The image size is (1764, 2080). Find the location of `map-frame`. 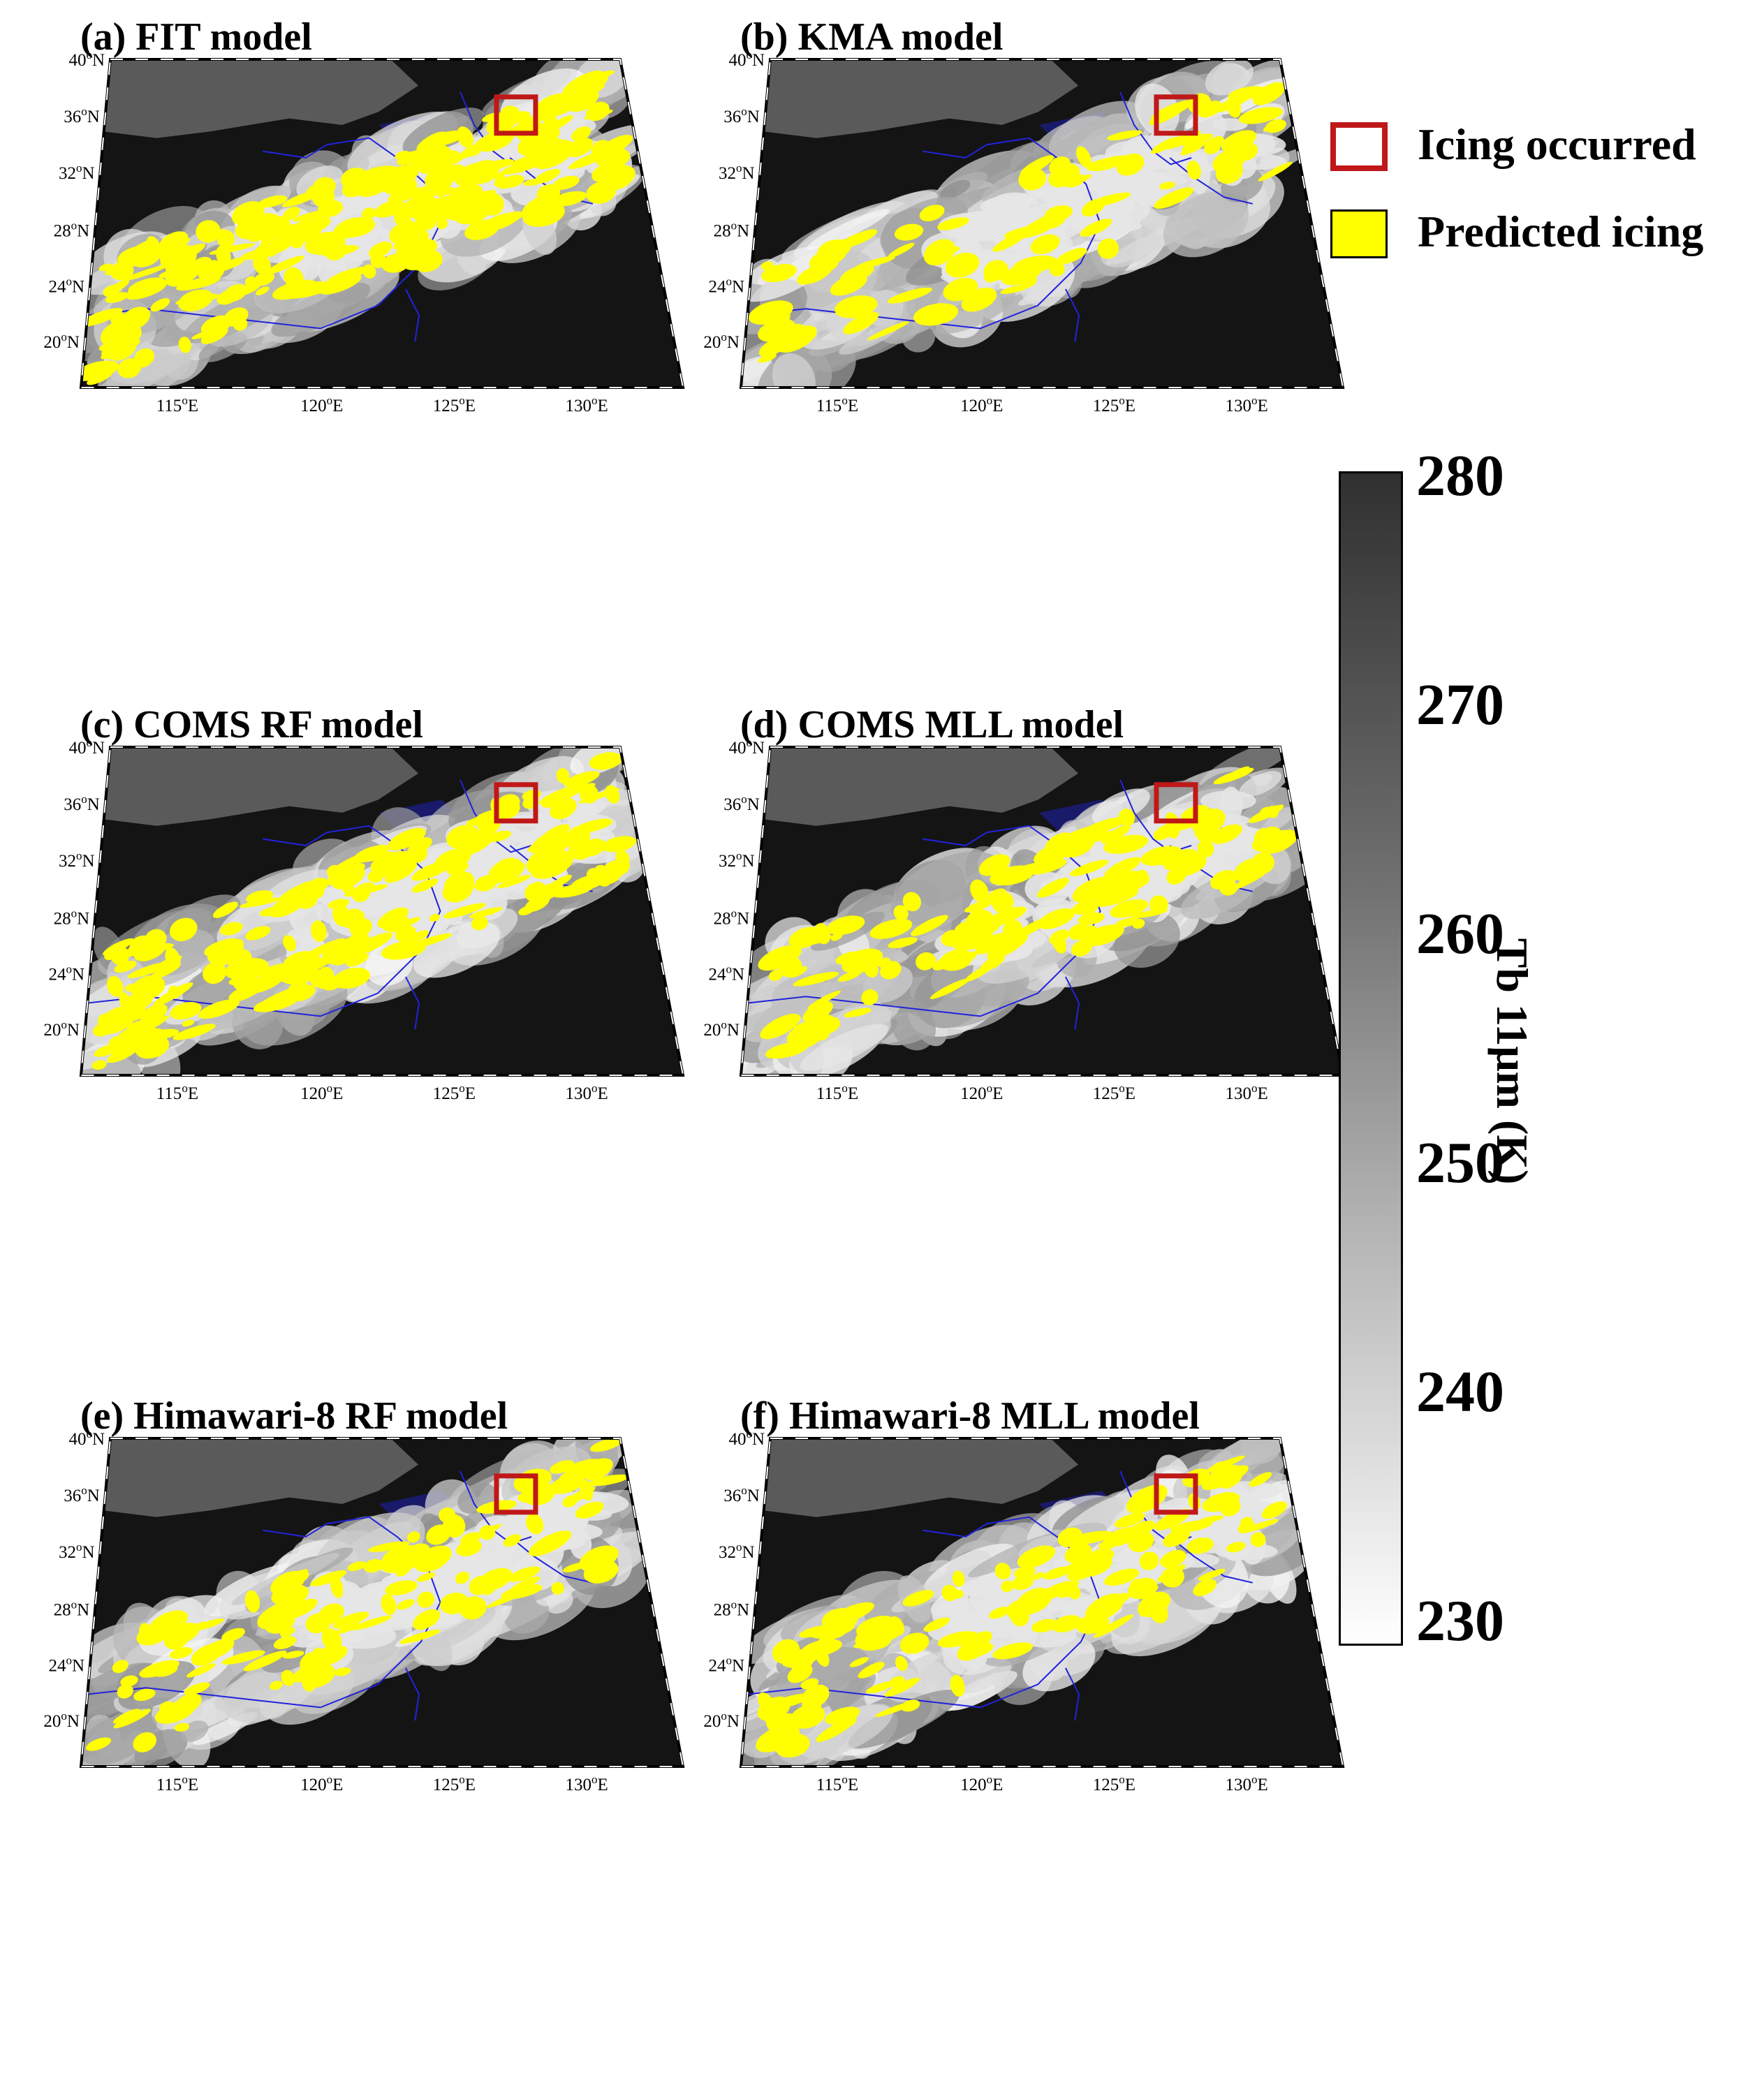

map-frame is located at coordinates (1042, 223).